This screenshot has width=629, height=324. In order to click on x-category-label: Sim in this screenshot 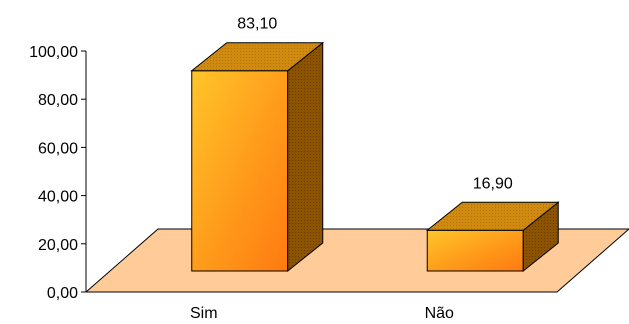, I will do `click(204, 313)`.